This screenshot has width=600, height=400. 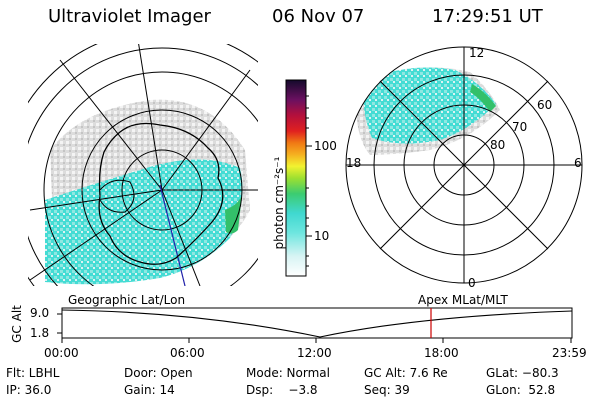 What do you see at coordinates (161, 193) in the screenshot?
I see `coastline` at bounding box center [161, 193].